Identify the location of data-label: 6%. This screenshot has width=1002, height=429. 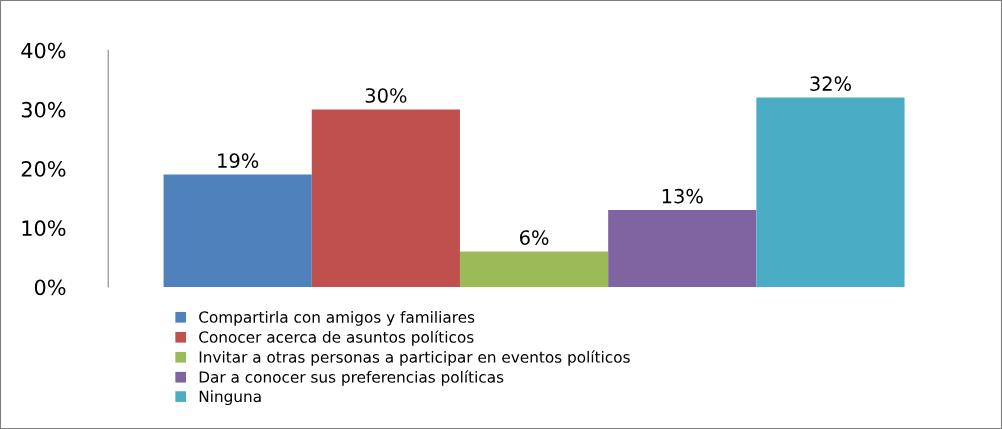
(534, 237).